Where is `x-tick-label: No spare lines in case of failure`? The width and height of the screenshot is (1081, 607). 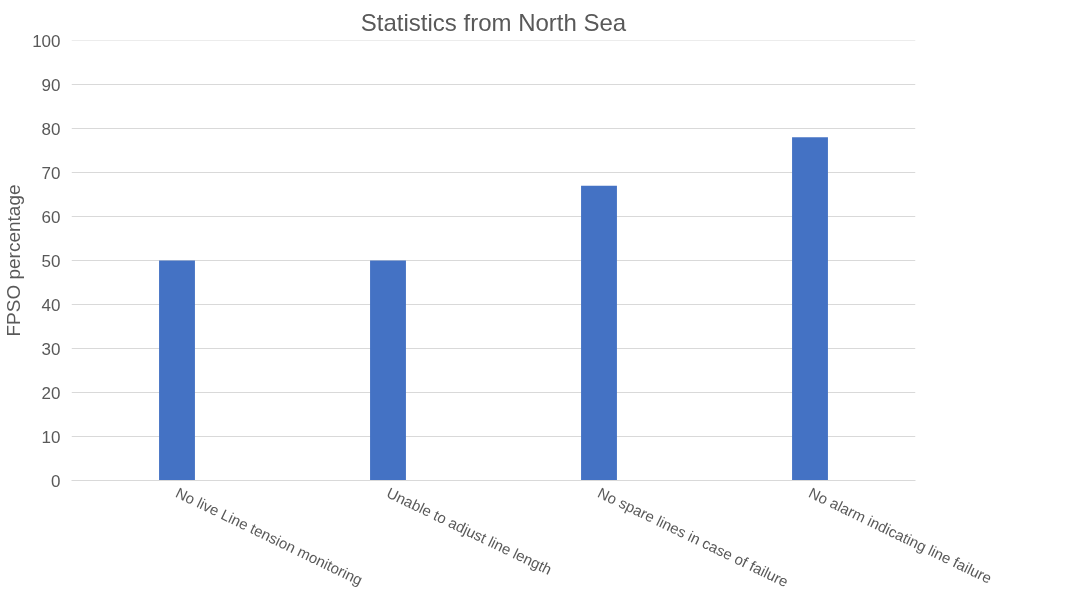
x-tick-label: No spare lines in case of failure is located at coordinates (693, 537).